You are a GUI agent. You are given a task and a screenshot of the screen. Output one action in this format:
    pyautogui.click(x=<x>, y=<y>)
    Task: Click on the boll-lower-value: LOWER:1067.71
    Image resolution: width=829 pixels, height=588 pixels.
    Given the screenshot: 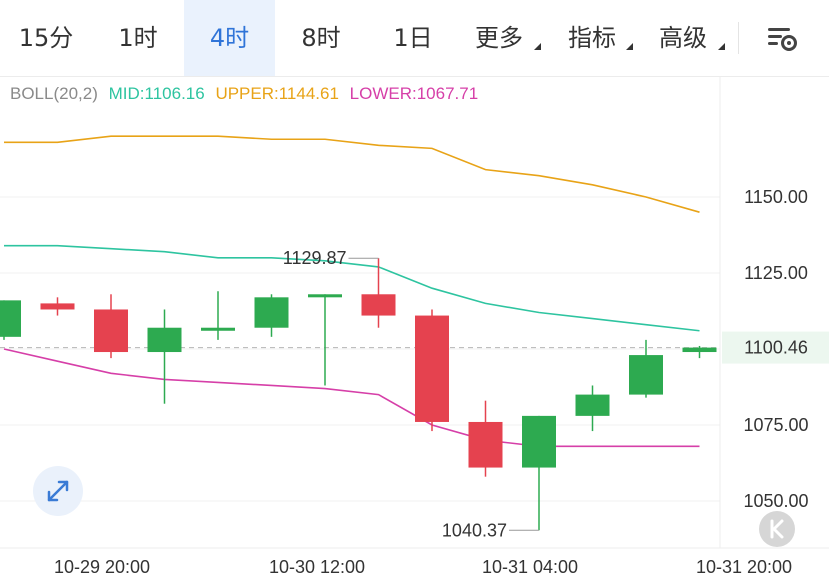 What is the action you would take?
    pyautogui.click(x=414, y=93)
    